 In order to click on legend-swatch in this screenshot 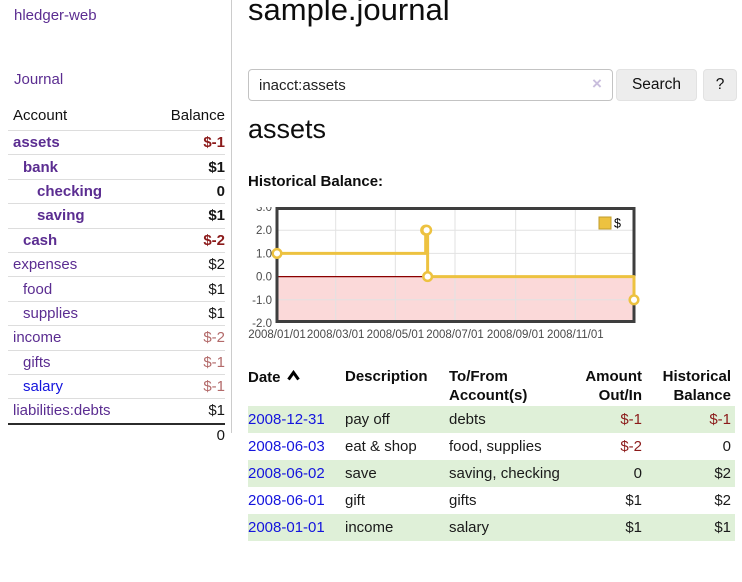, I will do `click(605, 223)`.